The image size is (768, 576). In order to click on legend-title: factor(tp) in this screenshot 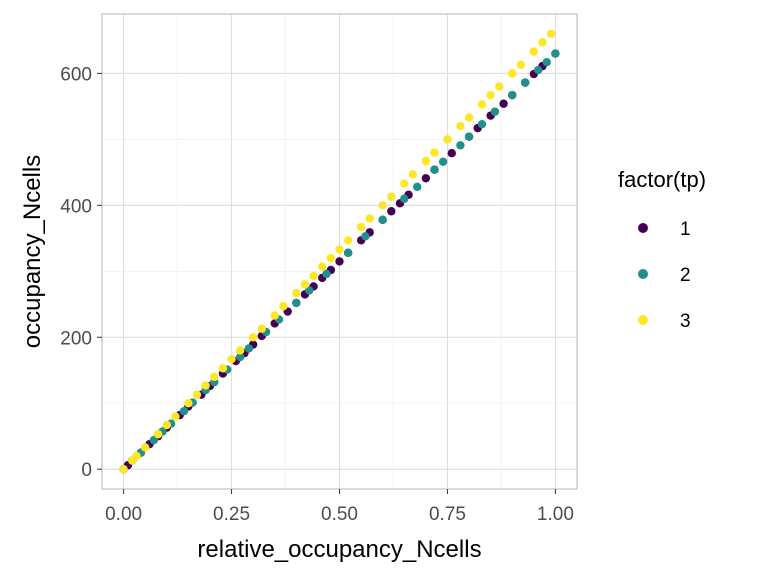, I will do `click(662, 179)`.